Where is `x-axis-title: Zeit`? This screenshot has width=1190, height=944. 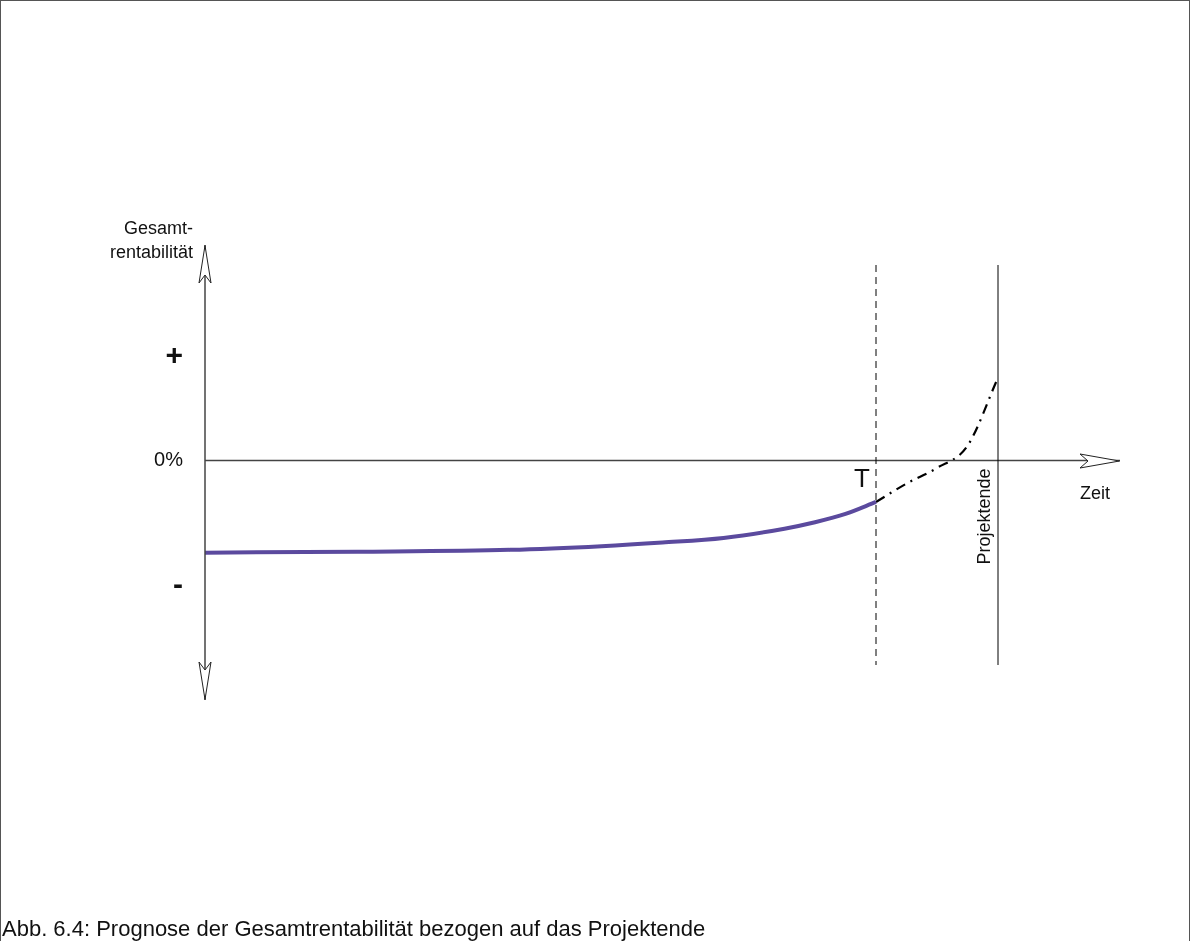 x-axis-title: Zeit is located at coordinates (1095, 493).